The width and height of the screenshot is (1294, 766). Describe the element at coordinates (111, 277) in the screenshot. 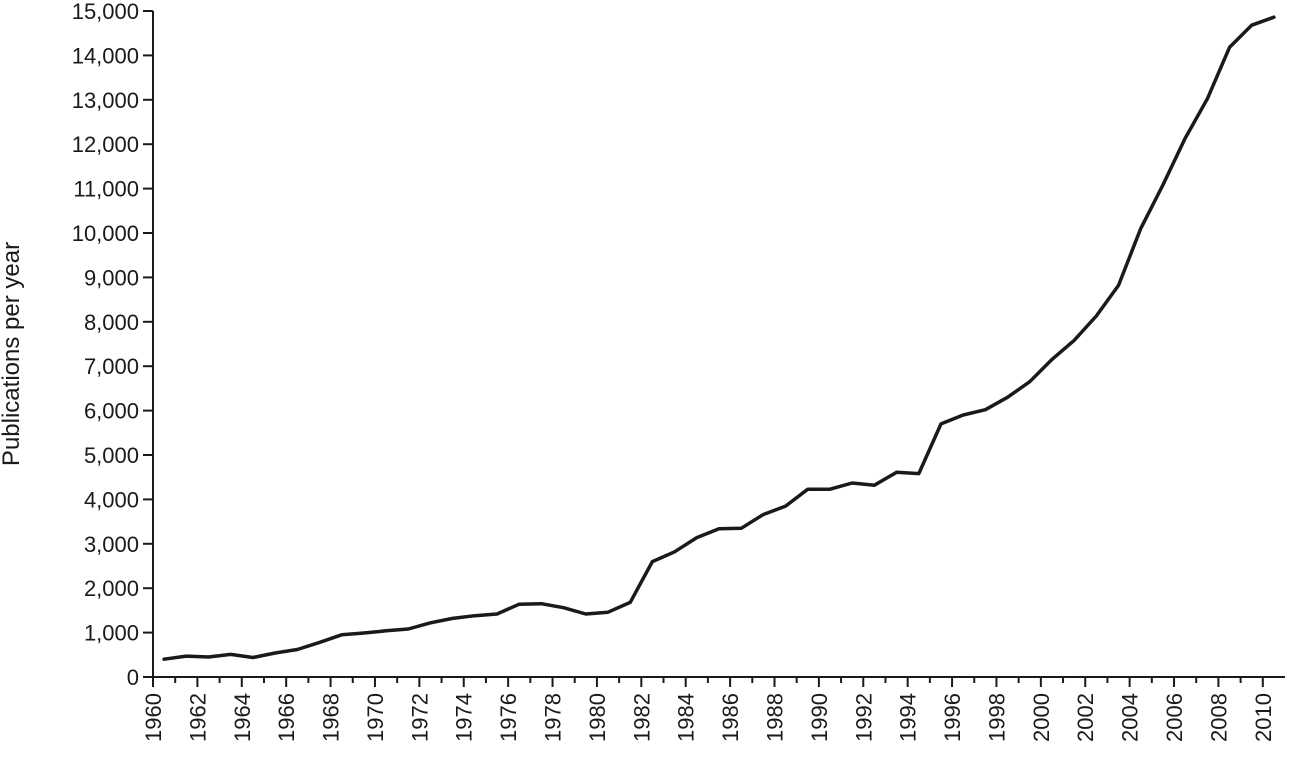

I see `y-tick-label: 9,000` at that location.